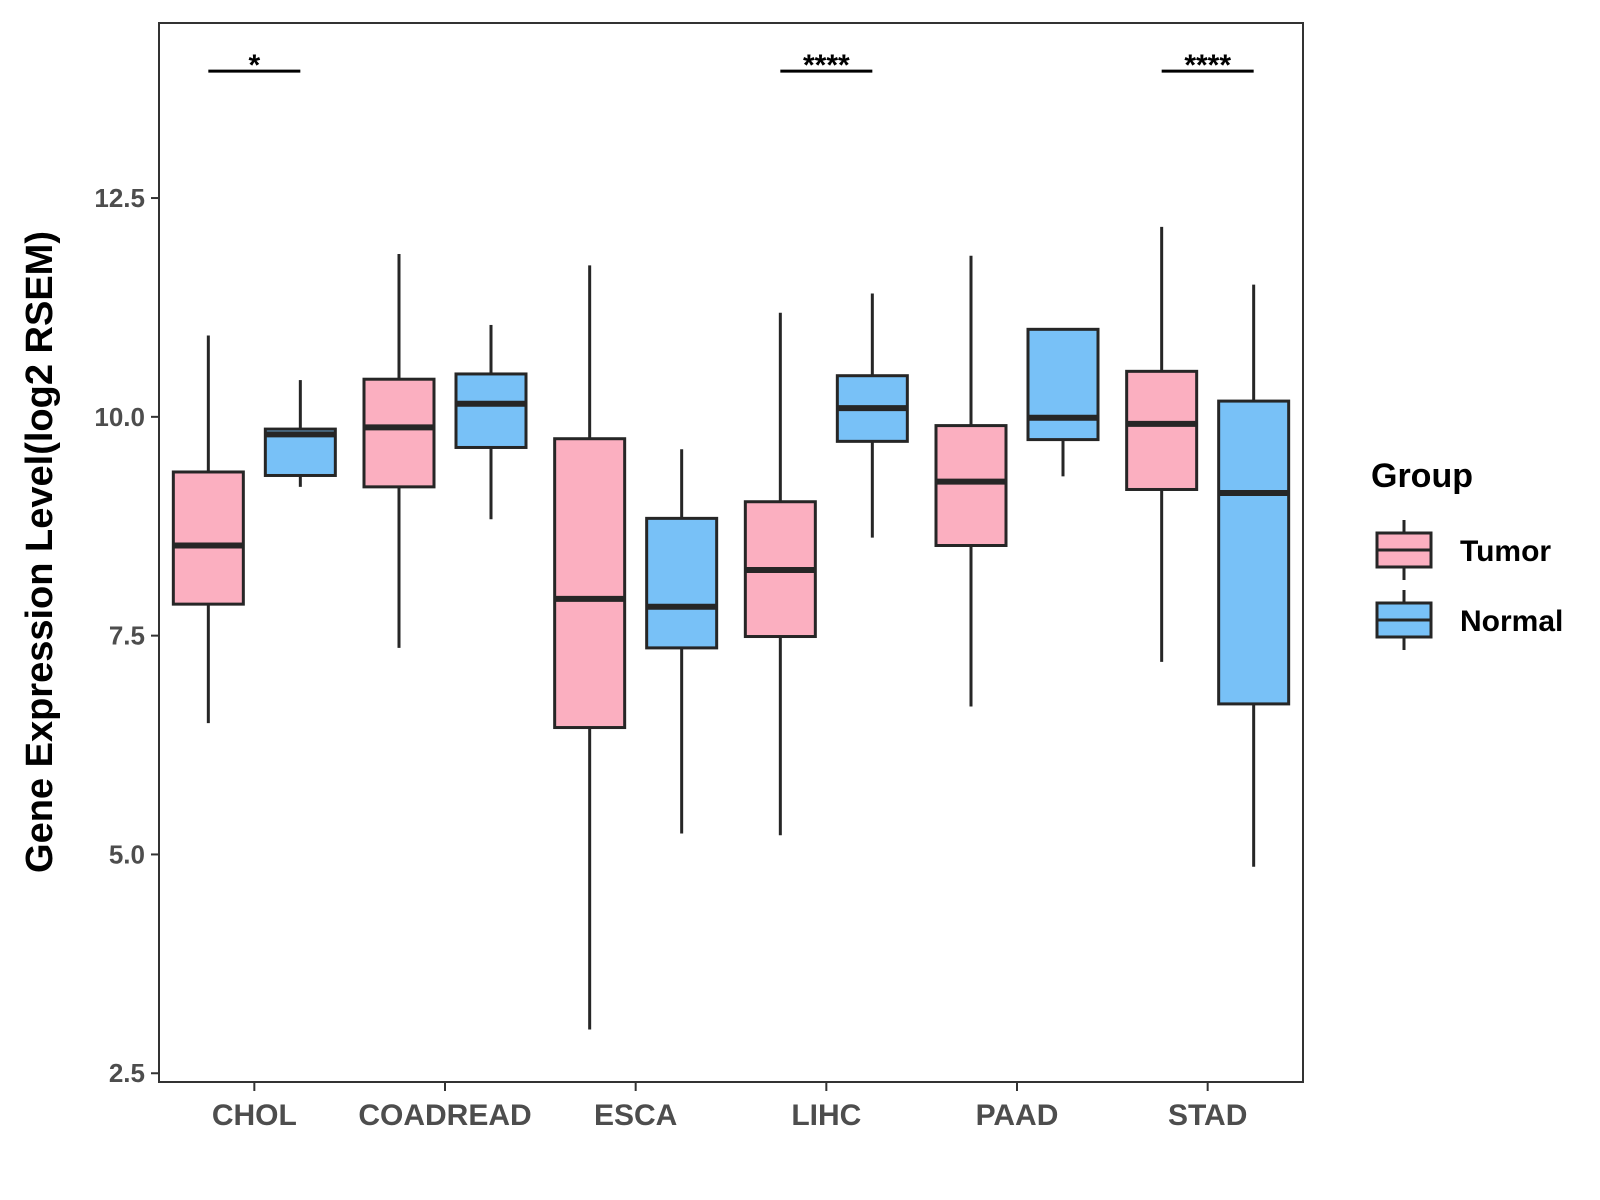  I want to click on significance-annotations: * **** ****, so click(731, 65).